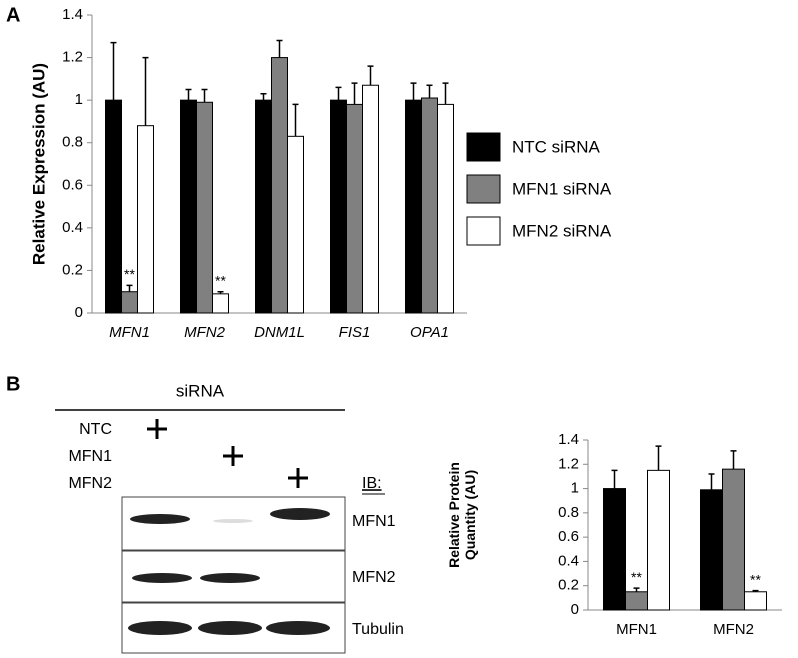 The image size is (798, 658). Describe the element at coordinates (355, 332) in the screenshot. I see `x-tick-label: FIS1` at that location.